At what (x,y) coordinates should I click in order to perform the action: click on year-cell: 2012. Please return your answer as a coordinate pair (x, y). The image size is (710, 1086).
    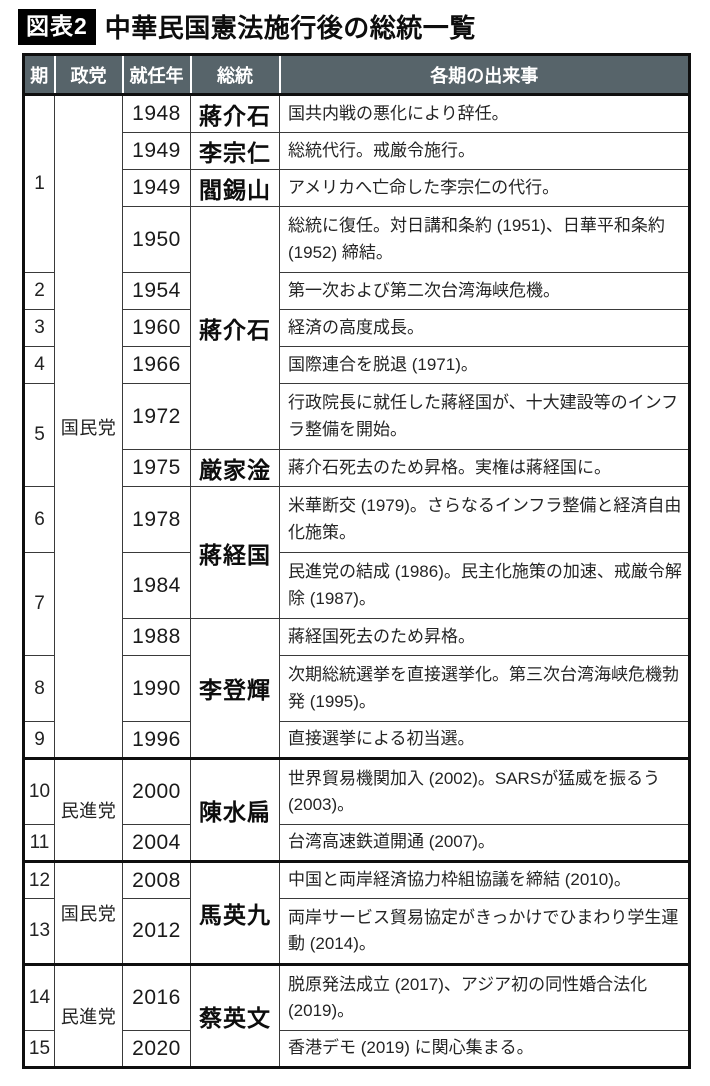
    Looking at the image, I should click on (156, 931).